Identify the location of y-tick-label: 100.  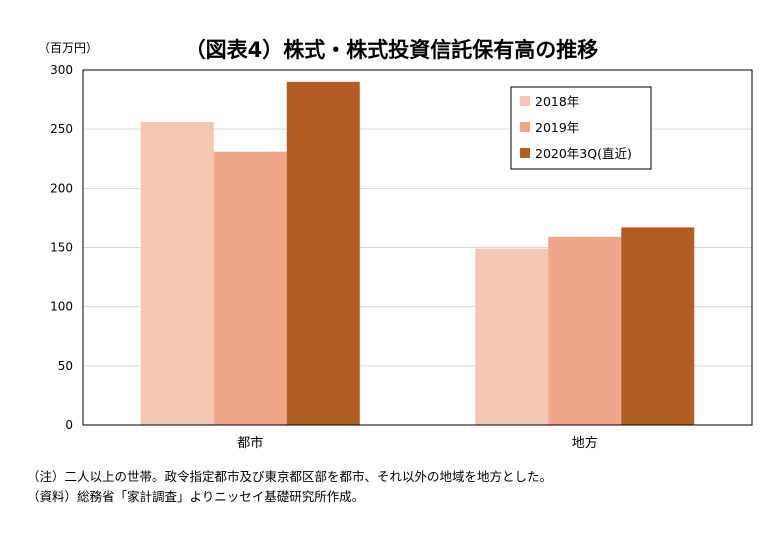
(61, 307).